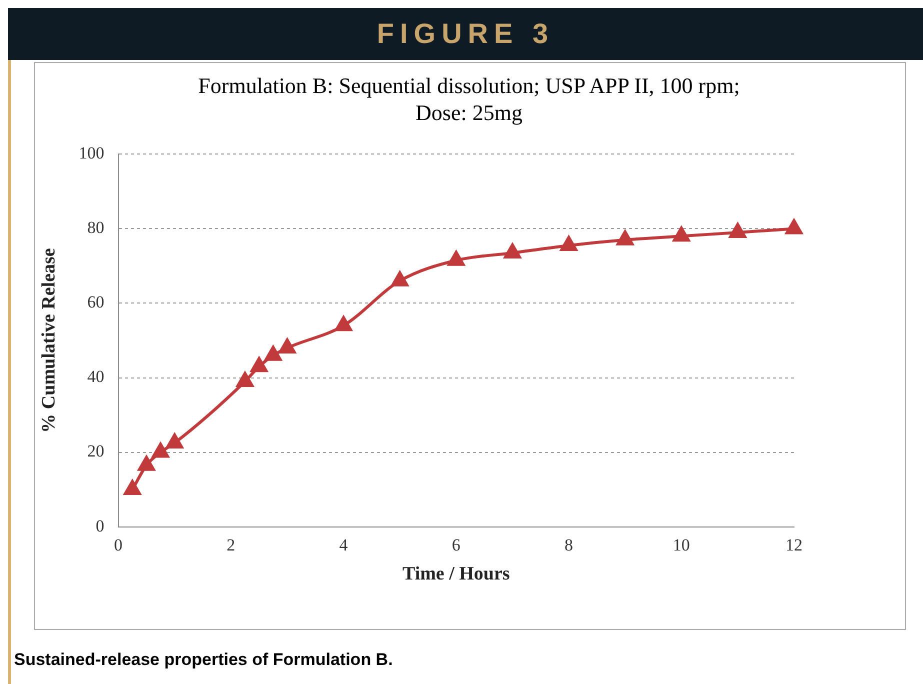  I want to click on x-tick-label: 2, so click(231, 544).